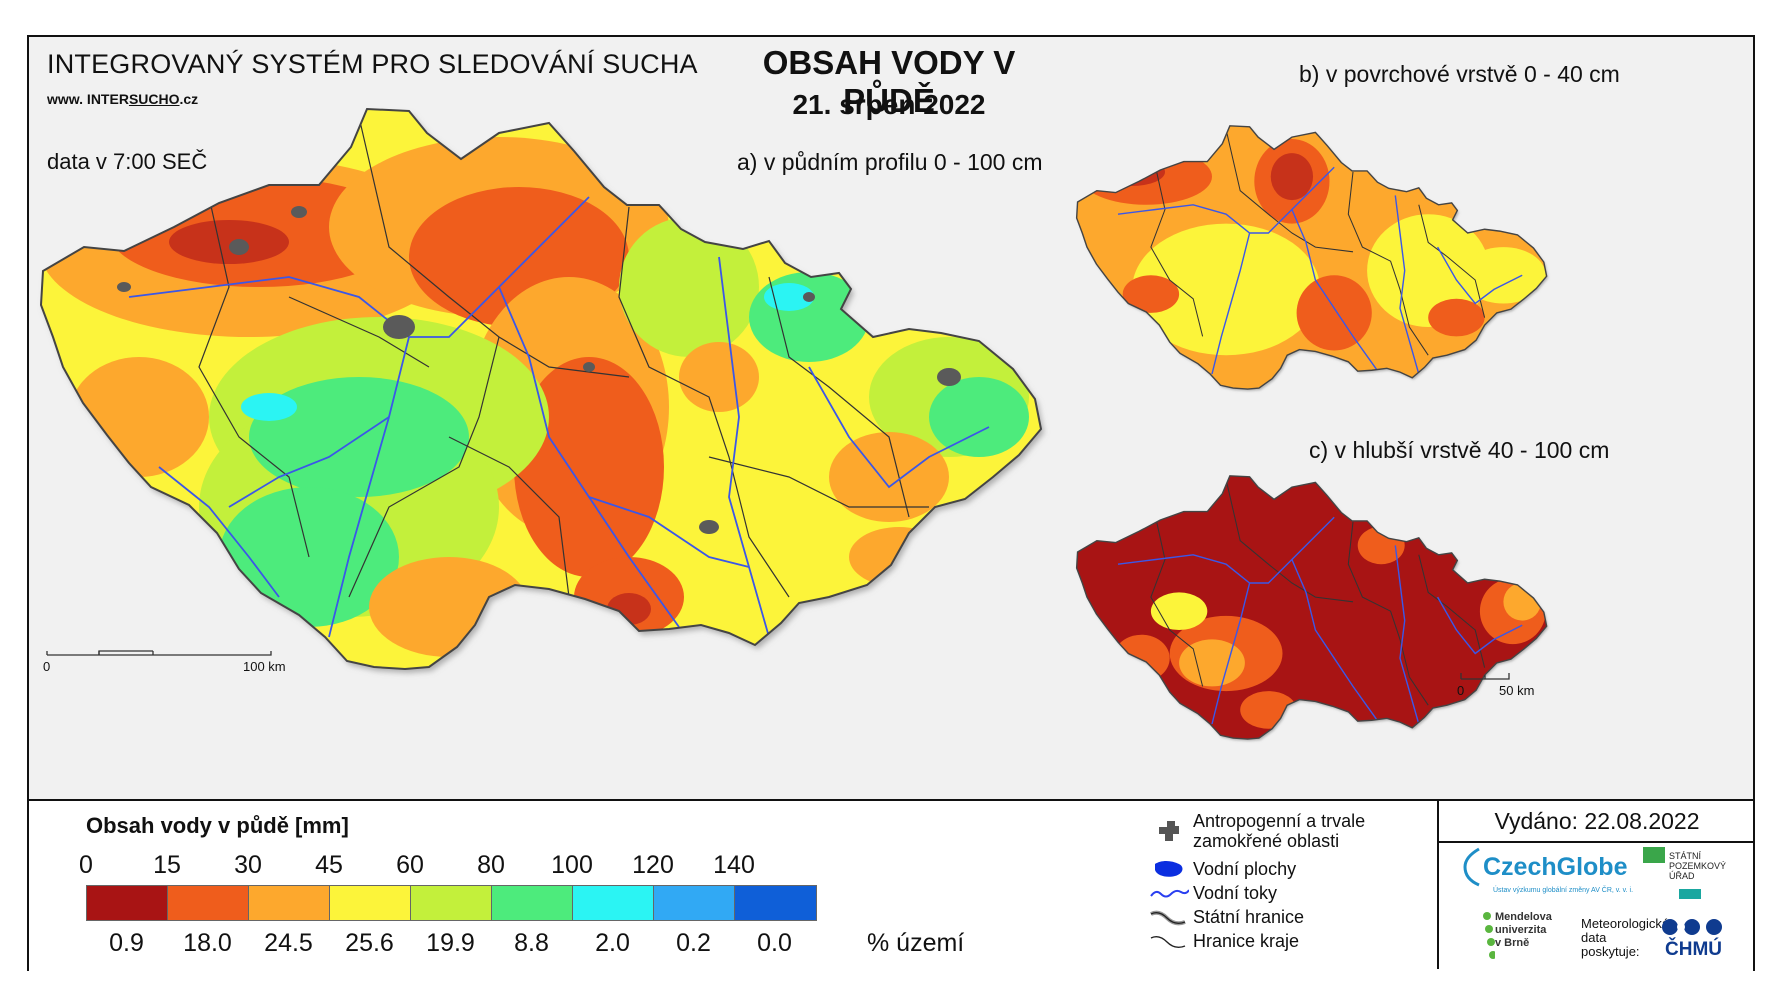 This screenshot has height=1003, width=1772. What do you see at coordinates (1171, 831) in the screenshot?
I see `anthropogenic-area-icon` at bounding box center [1171, 831].